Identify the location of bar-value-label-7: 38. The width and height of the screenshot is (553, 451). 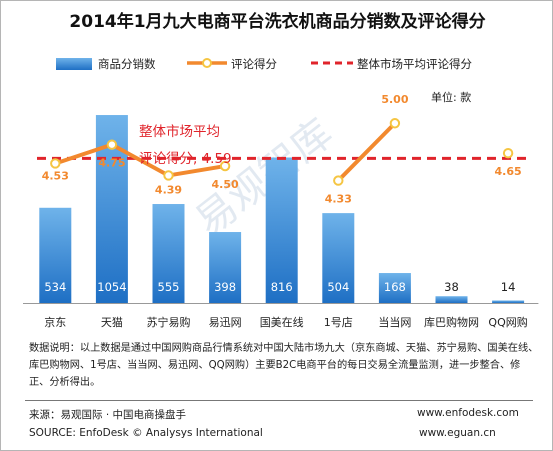
(451, 287).